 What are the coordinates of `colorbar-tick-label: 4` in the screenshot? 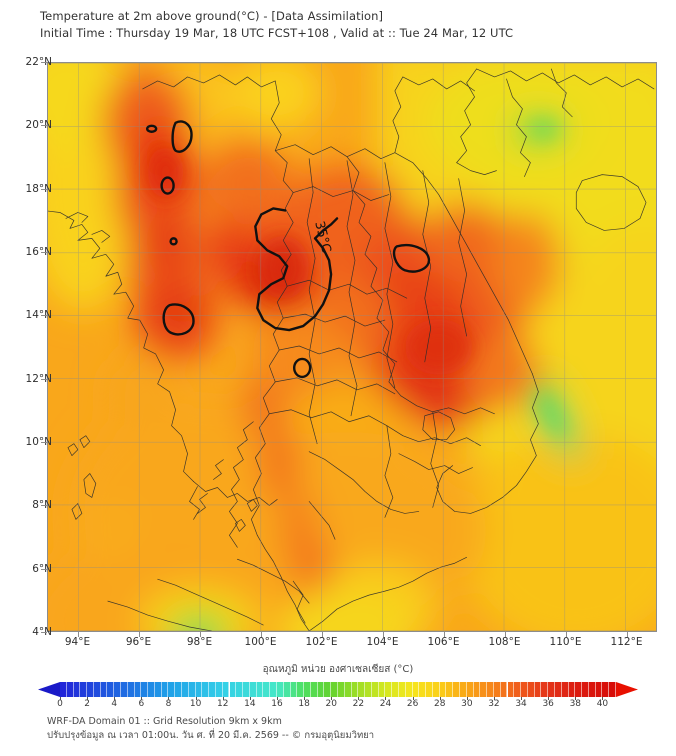 It's located at (114, 704).